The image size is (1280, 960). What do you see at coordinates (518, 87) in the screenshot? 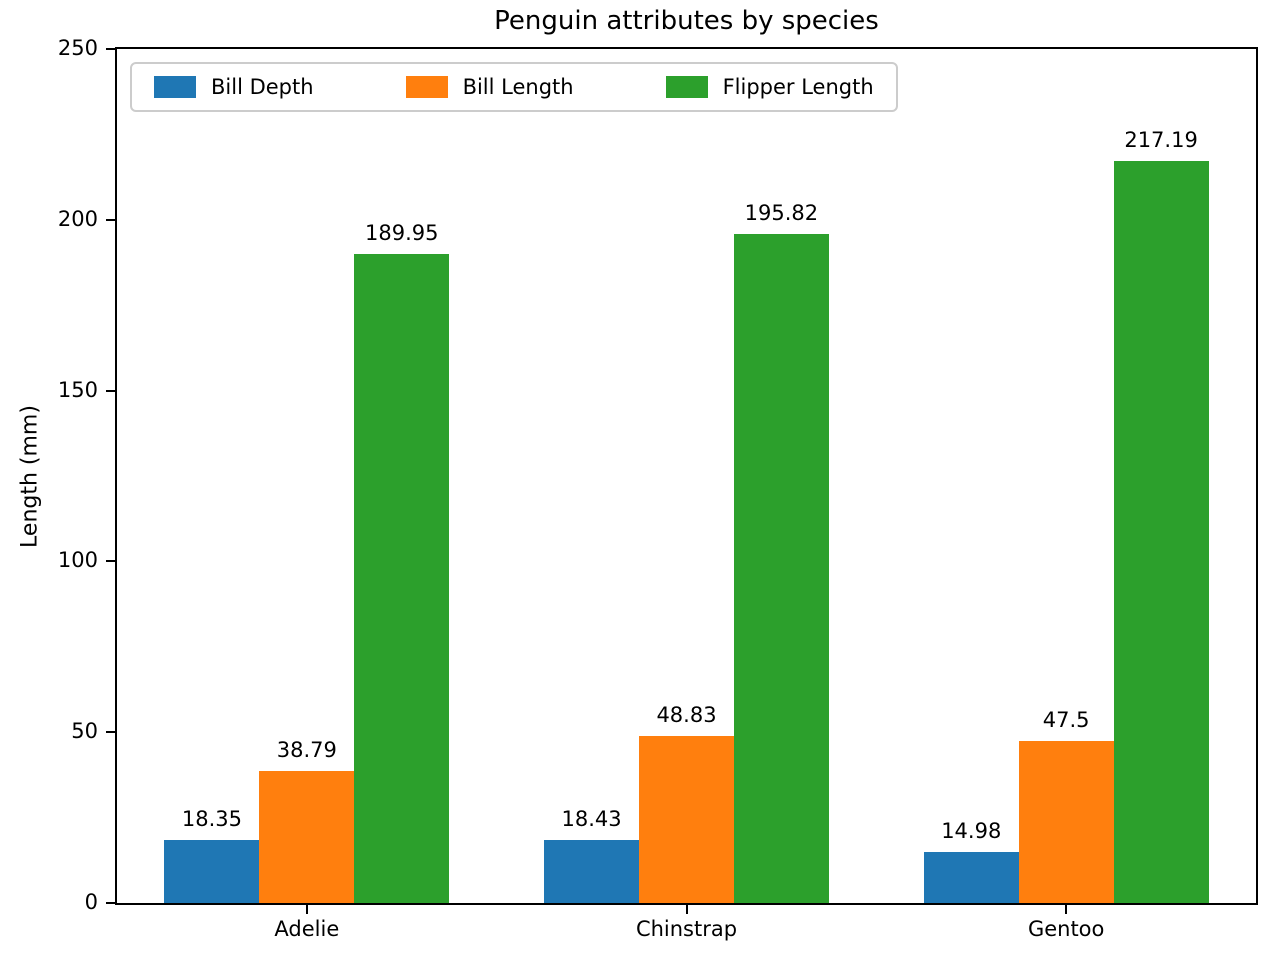
I see `legend-label-bill-length: Bill Length` at bounding box center [518, 87].